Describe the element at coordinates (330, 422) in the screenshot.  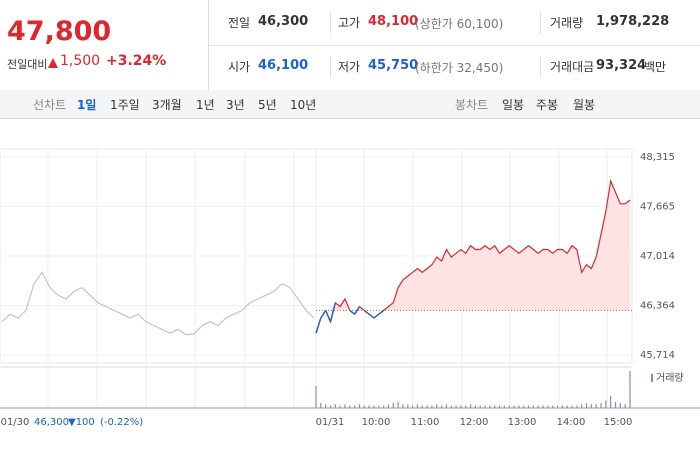
I see `x-tick-label: 01/31` at that location.